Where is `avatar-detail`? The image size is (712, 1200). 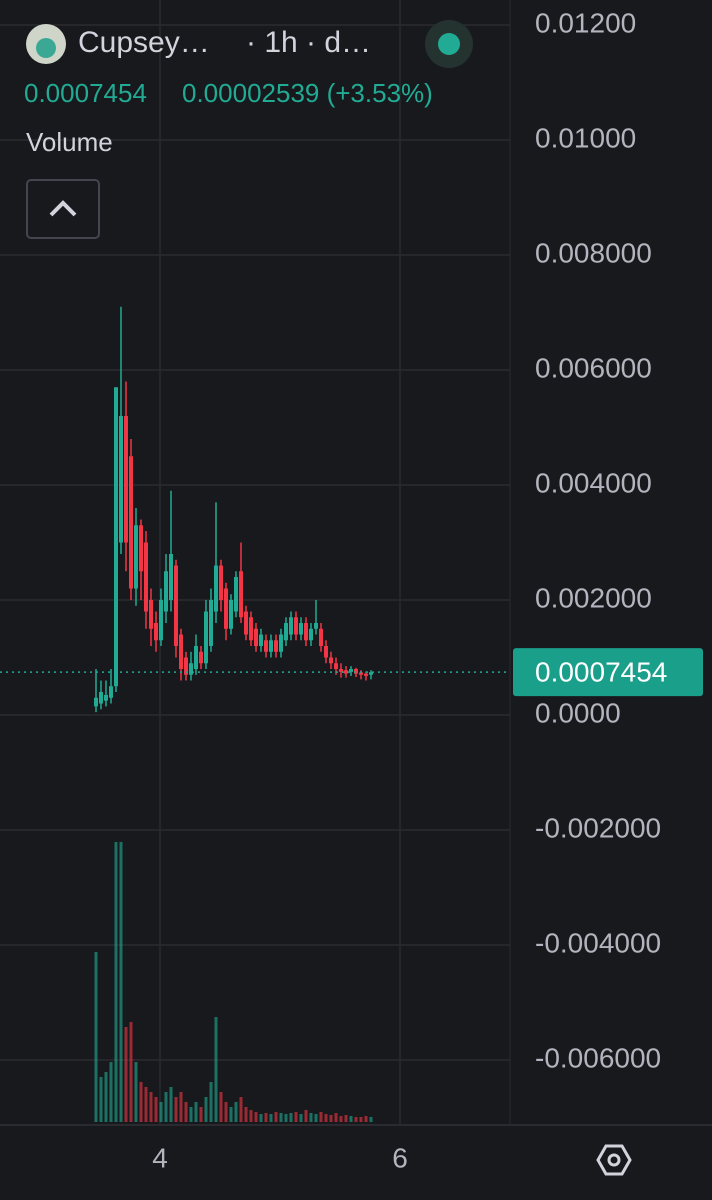 avatar-detail is located at coordinates (46, 48).